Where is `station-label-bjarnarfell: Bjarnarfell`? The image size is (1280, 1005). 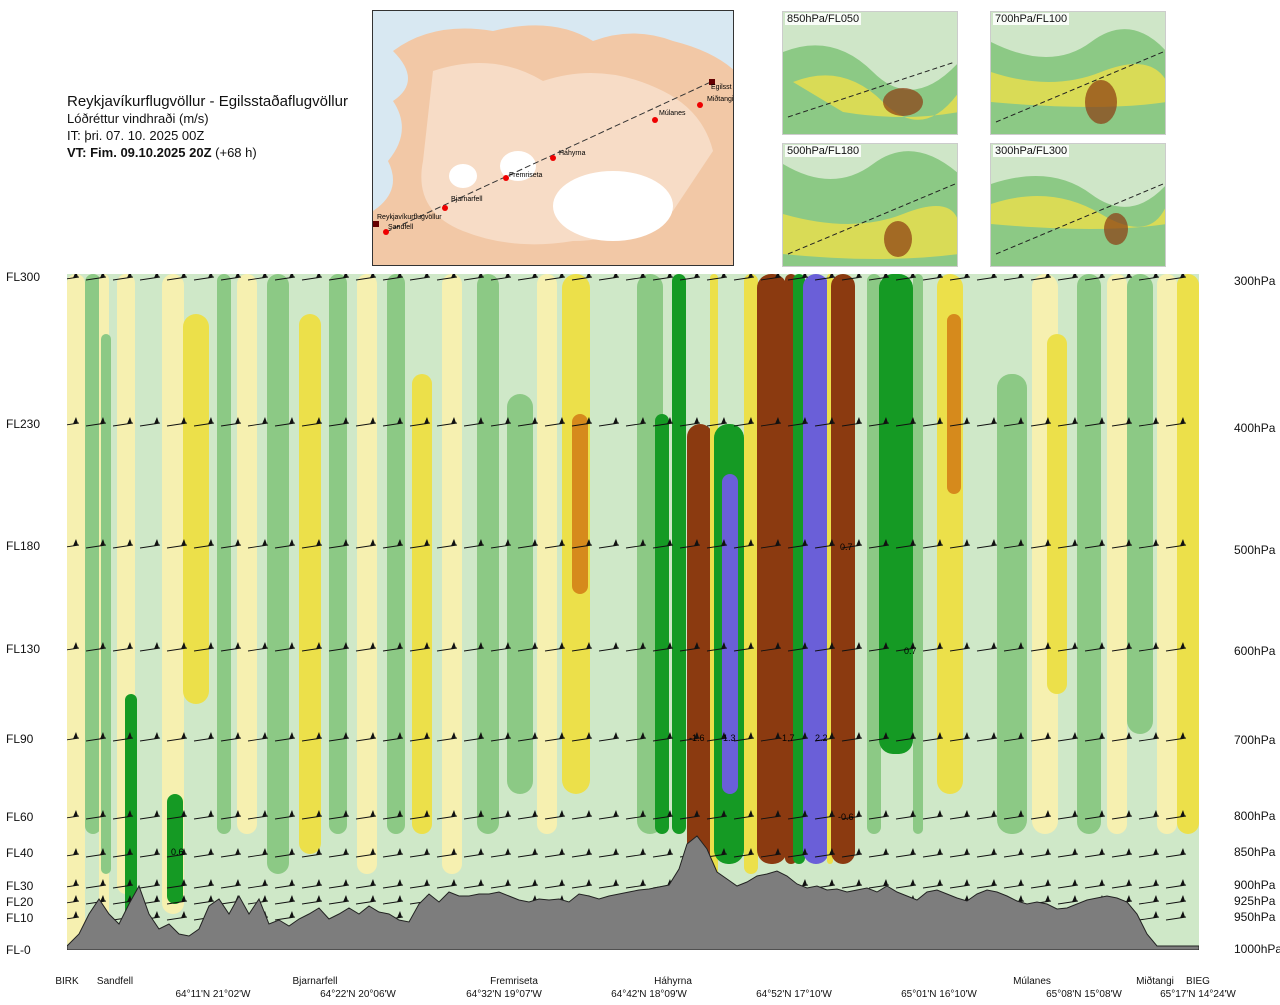 station-label-bjarnarfell: Bjarnarfell is located at coordinates (315, 981).